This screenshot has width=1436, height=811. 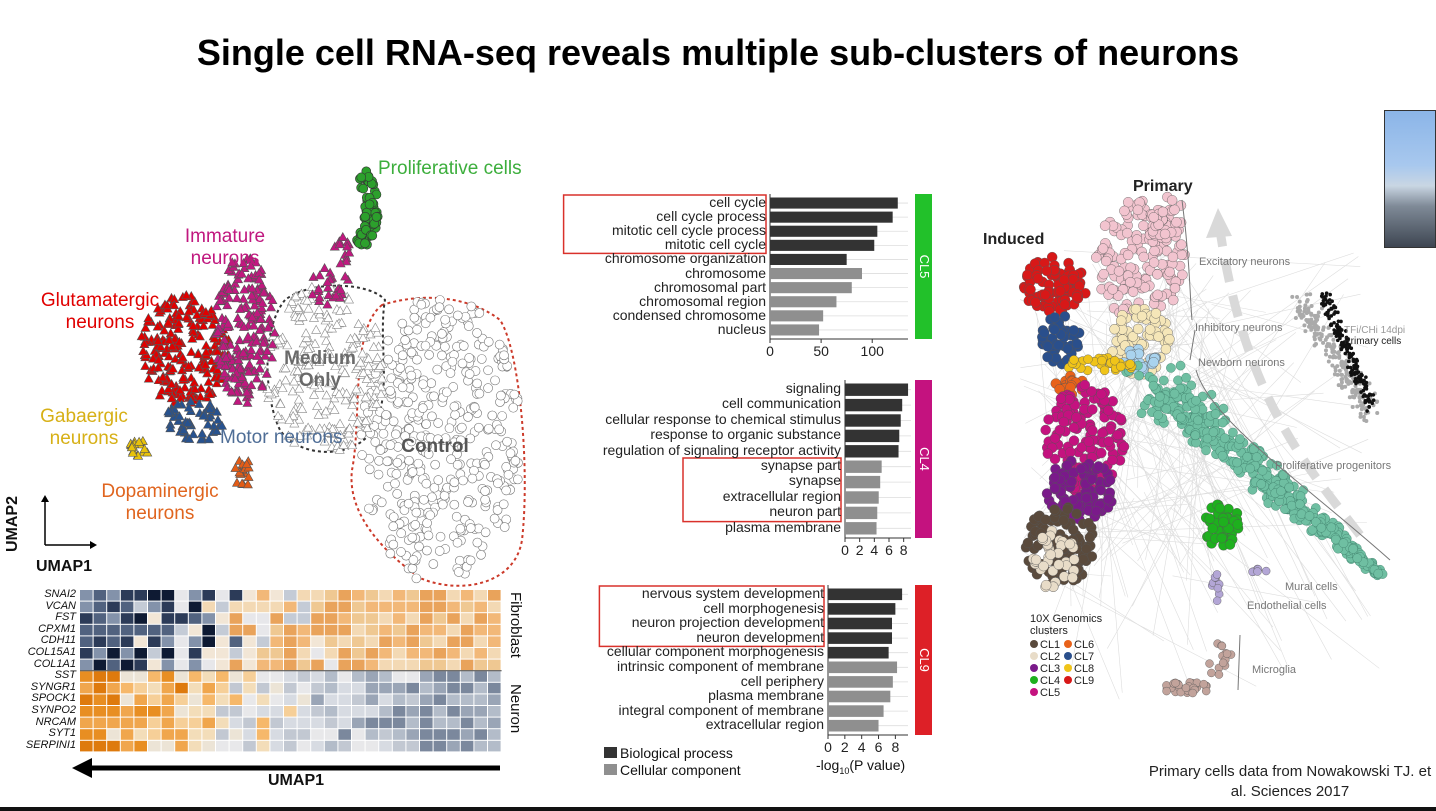 What do you see at coordinates (808, 259) in the screenshot?
I see `bar` at bounding box center [808, 259].